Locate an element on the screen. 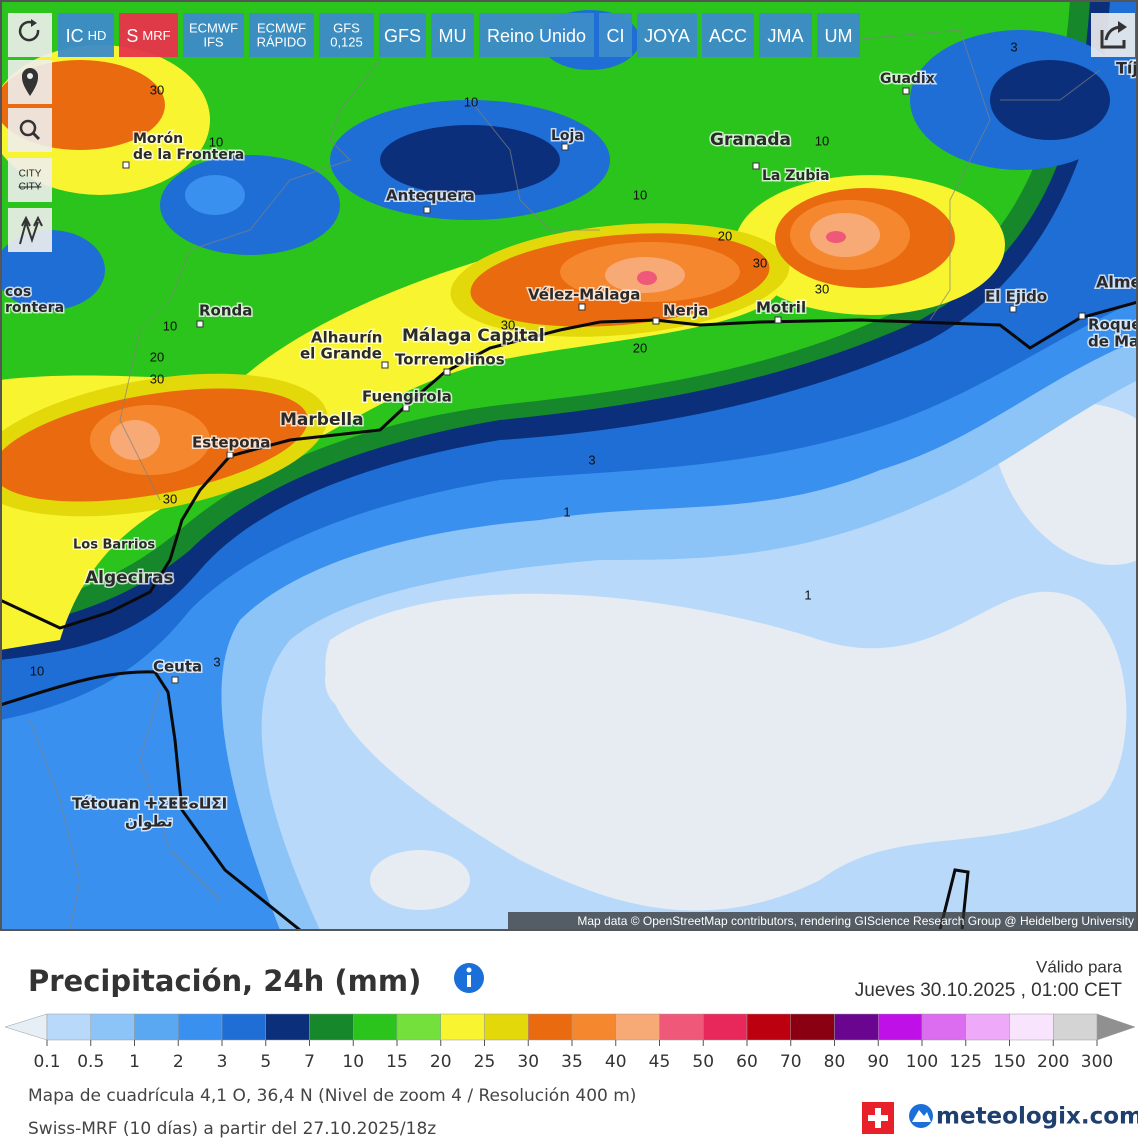 The height and width of the screenshot is (1142, 1138). place-label: Tétouan ⵜⵉⵟⵟⴰⵡⵉⵏ is located at coordinates (149, 804).